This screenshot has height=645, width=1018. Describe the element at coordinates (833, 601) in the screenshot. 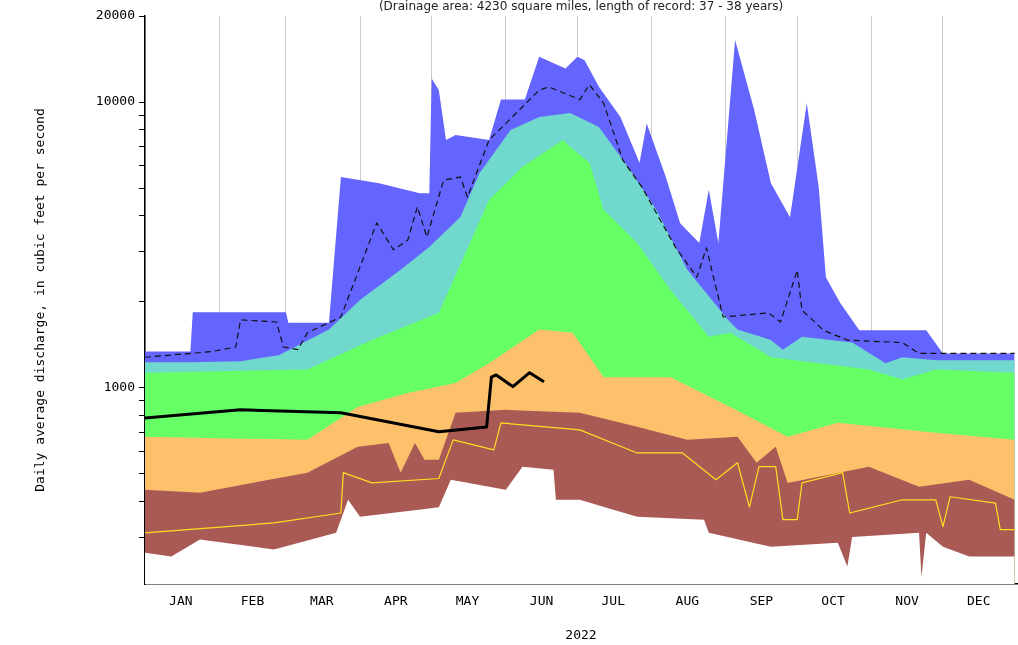

I see `x-tick-label: OCT` at that location.